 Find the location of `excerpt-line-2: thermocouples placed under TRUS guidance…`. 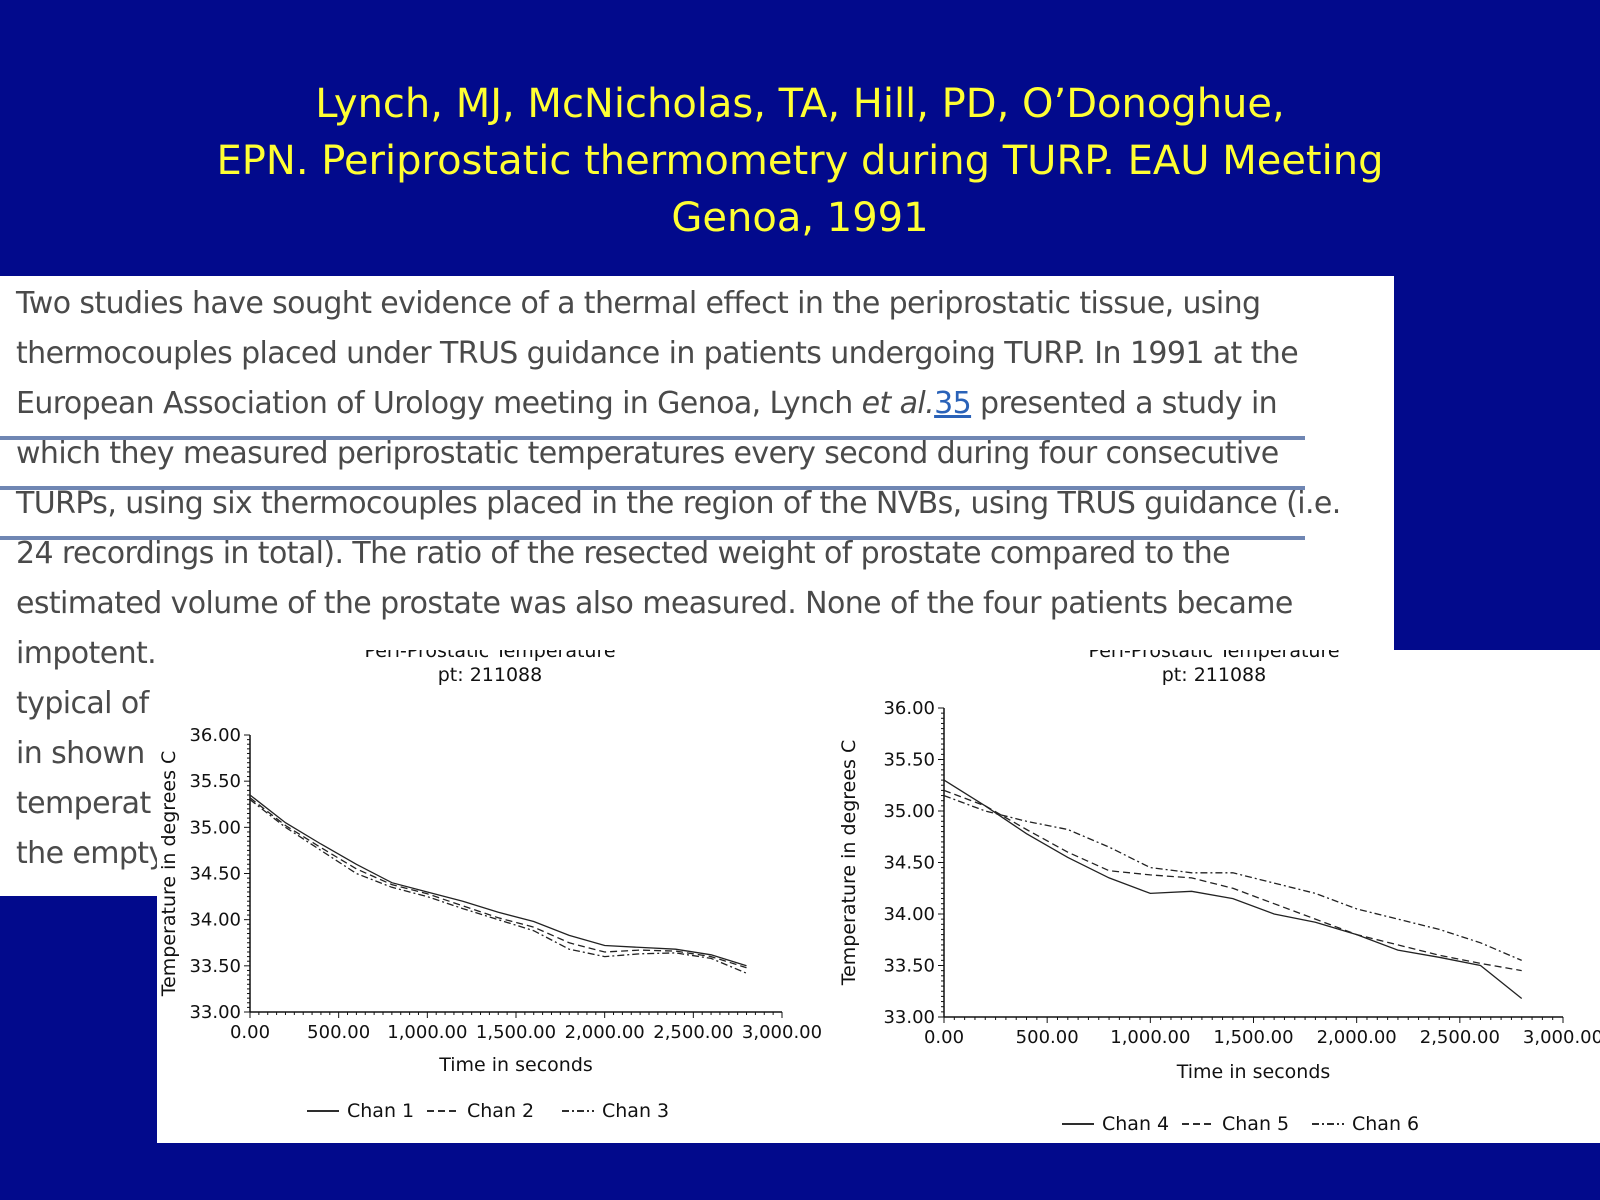

excerpt-line-2: thermocouples placed under TRUS guidance… is located at coordinates (657, 353).